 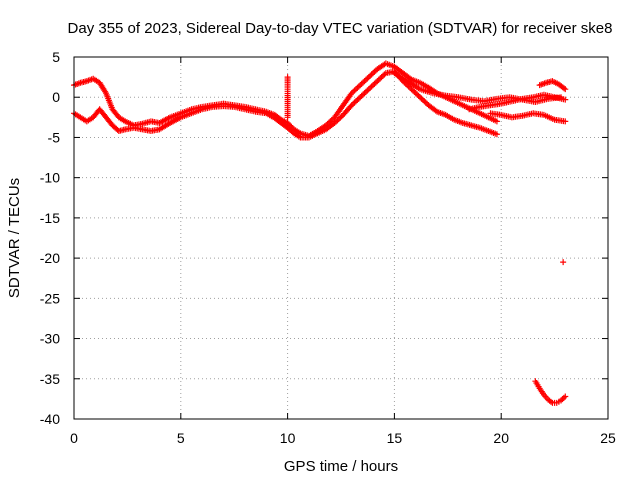 I want to click on y-tick-label: -30, so click(x=50, y=339).